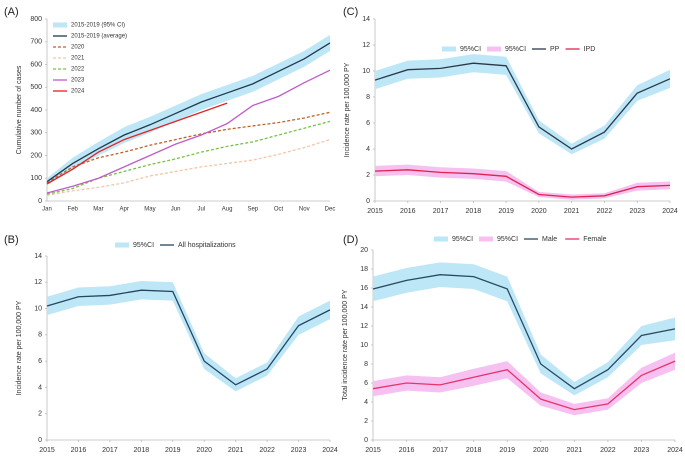 The height and width of the screenshot is (457, 685). Describe the element at coordinates (73, 210) in the screenshot. I see `x-tick-label: Feb` at that location.